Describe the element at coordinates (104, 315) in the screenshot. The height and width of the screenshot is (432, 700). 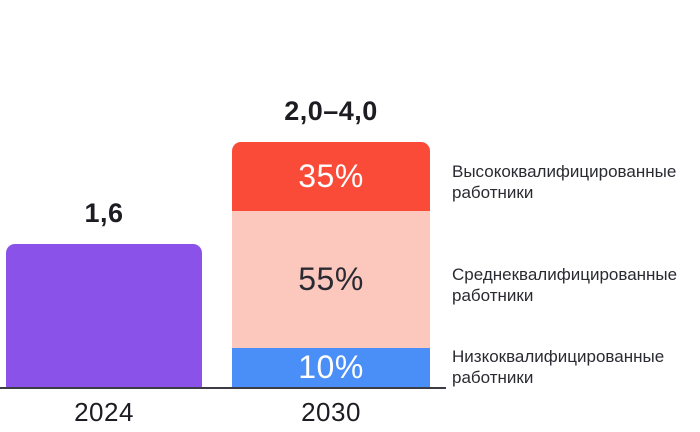
I see `bar-2024` at that location.